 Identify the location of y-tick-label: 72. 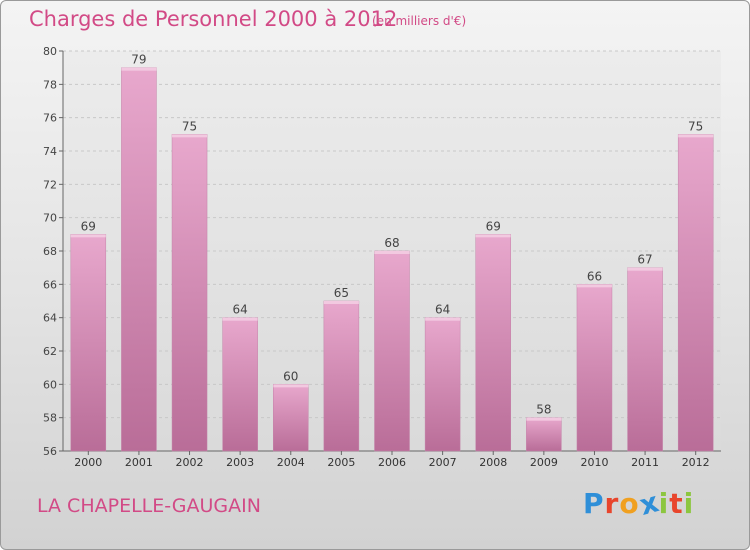
(50, 184).